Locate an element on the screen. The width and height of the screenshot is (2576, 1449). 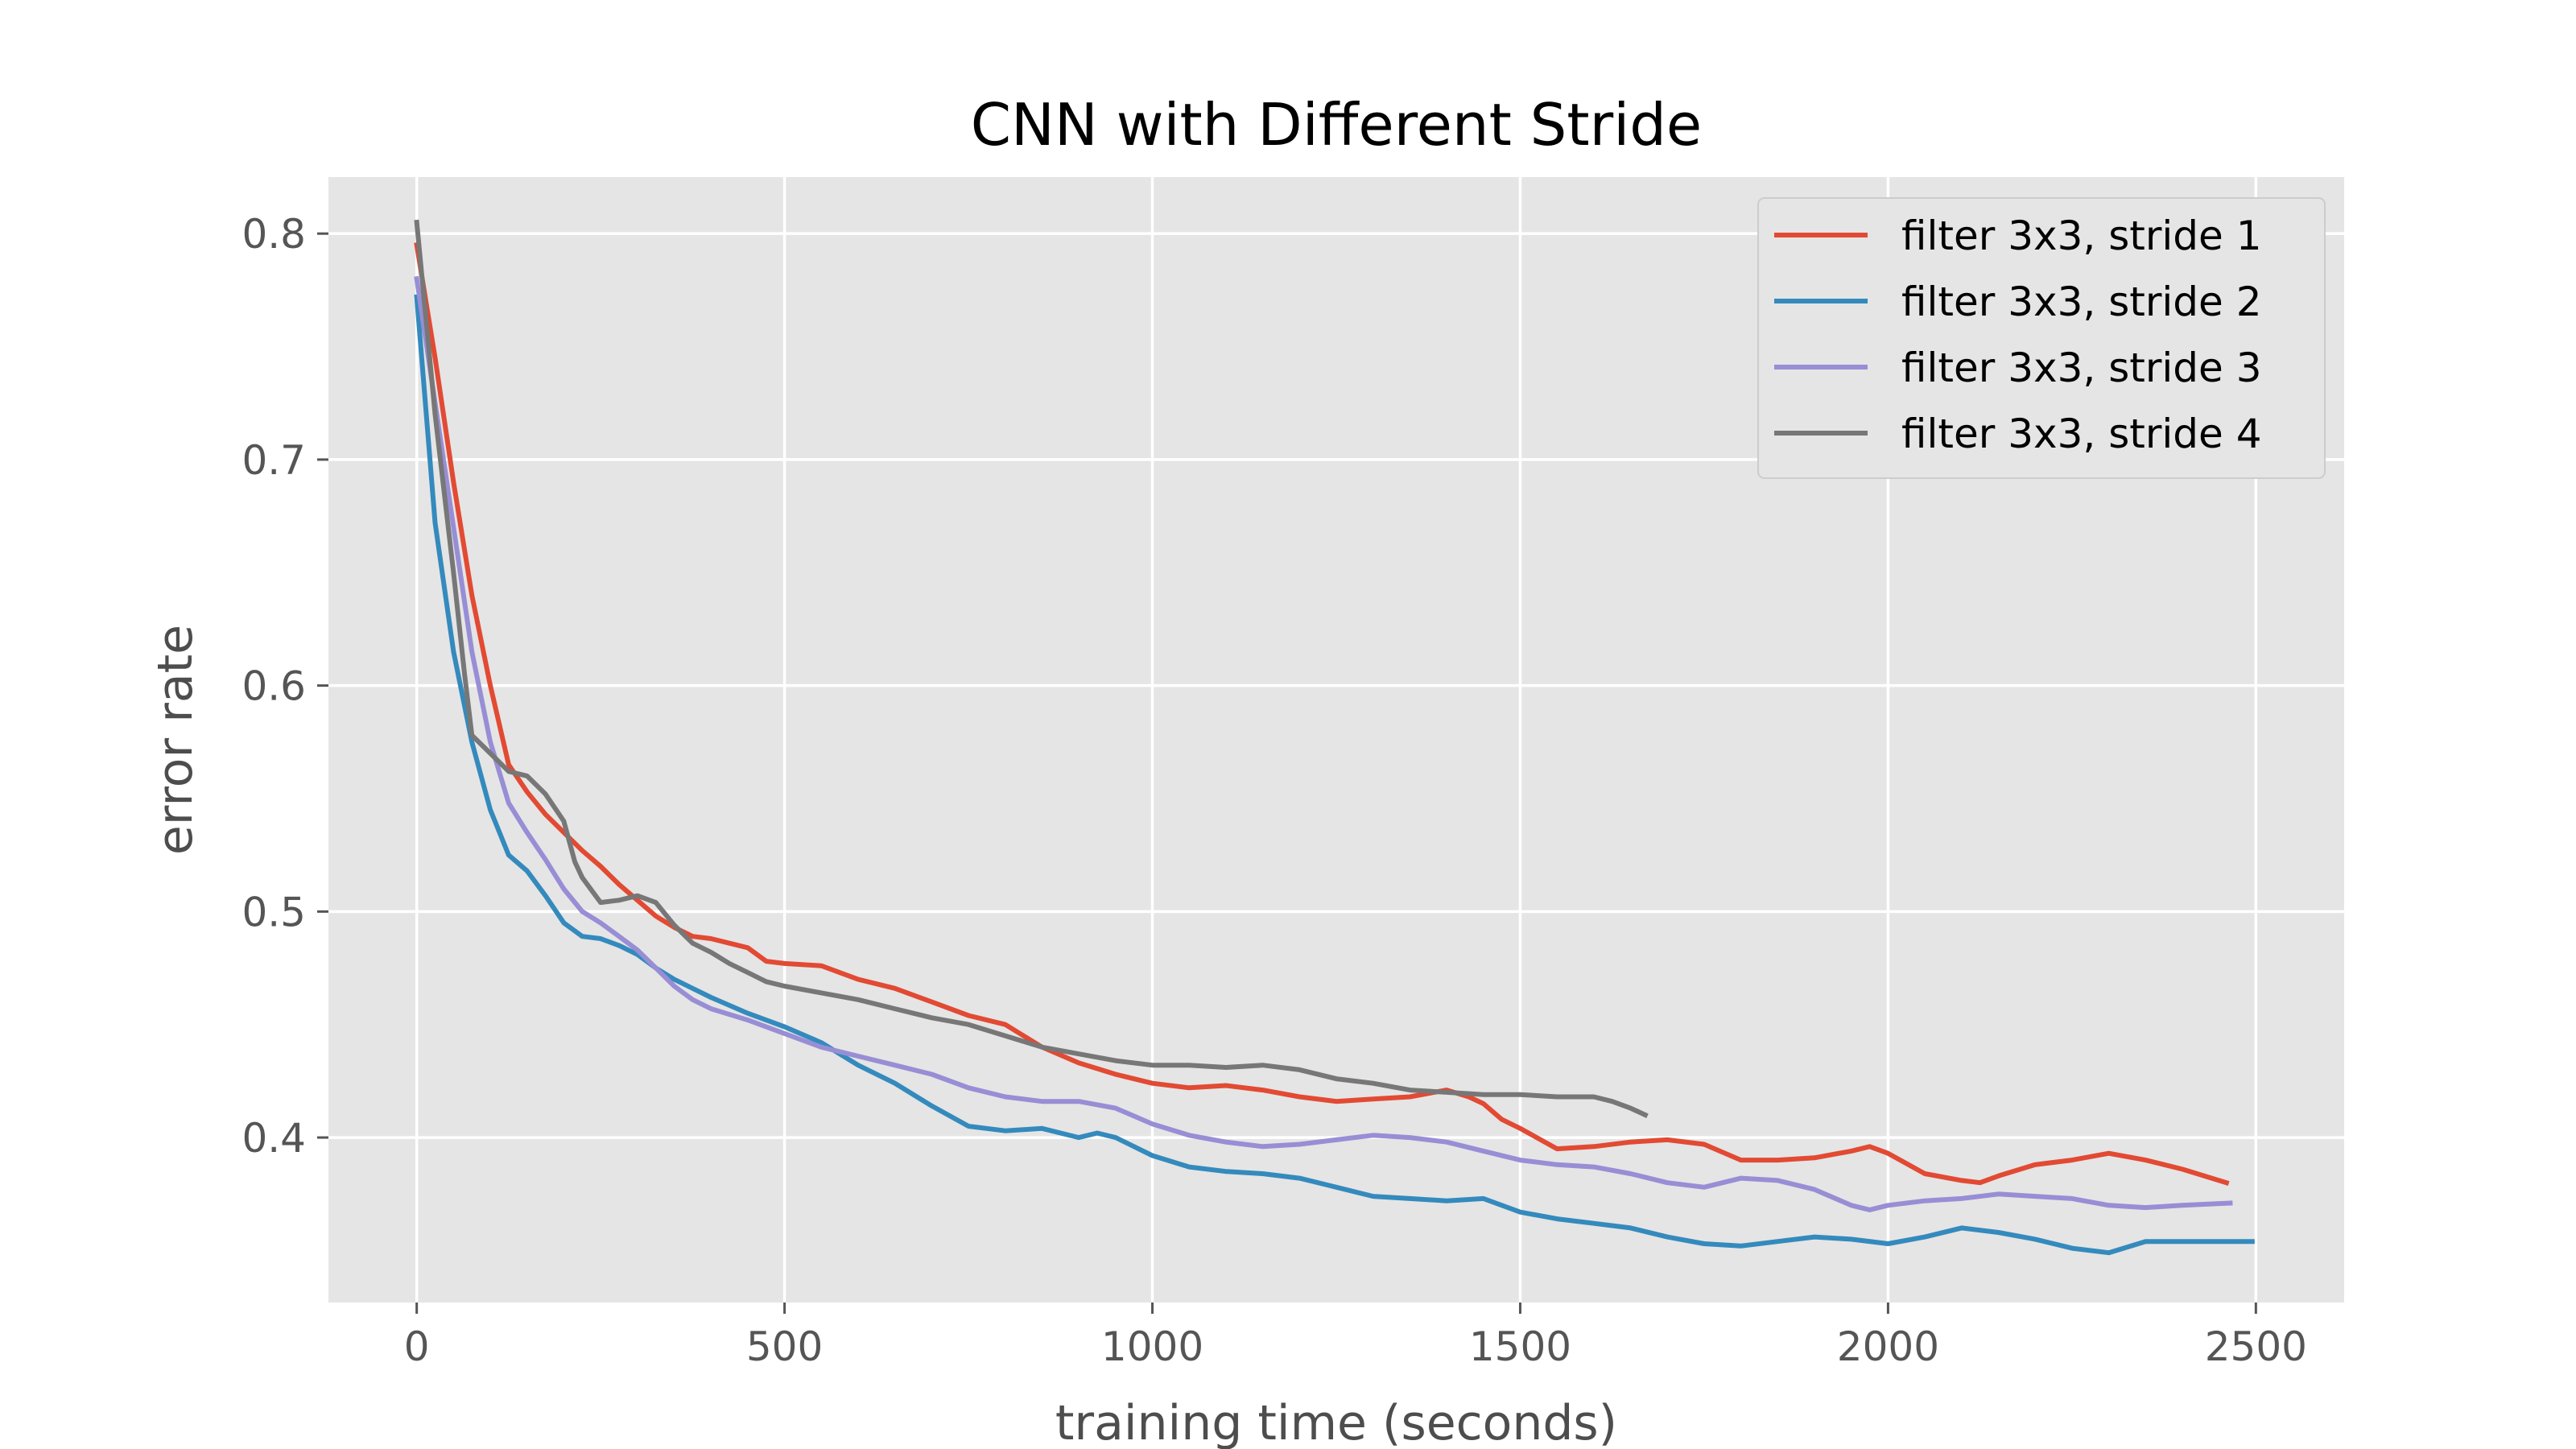
legend-entry-stride-3: filter 3x3, stride 3 is located at coordinates (2018, 368).